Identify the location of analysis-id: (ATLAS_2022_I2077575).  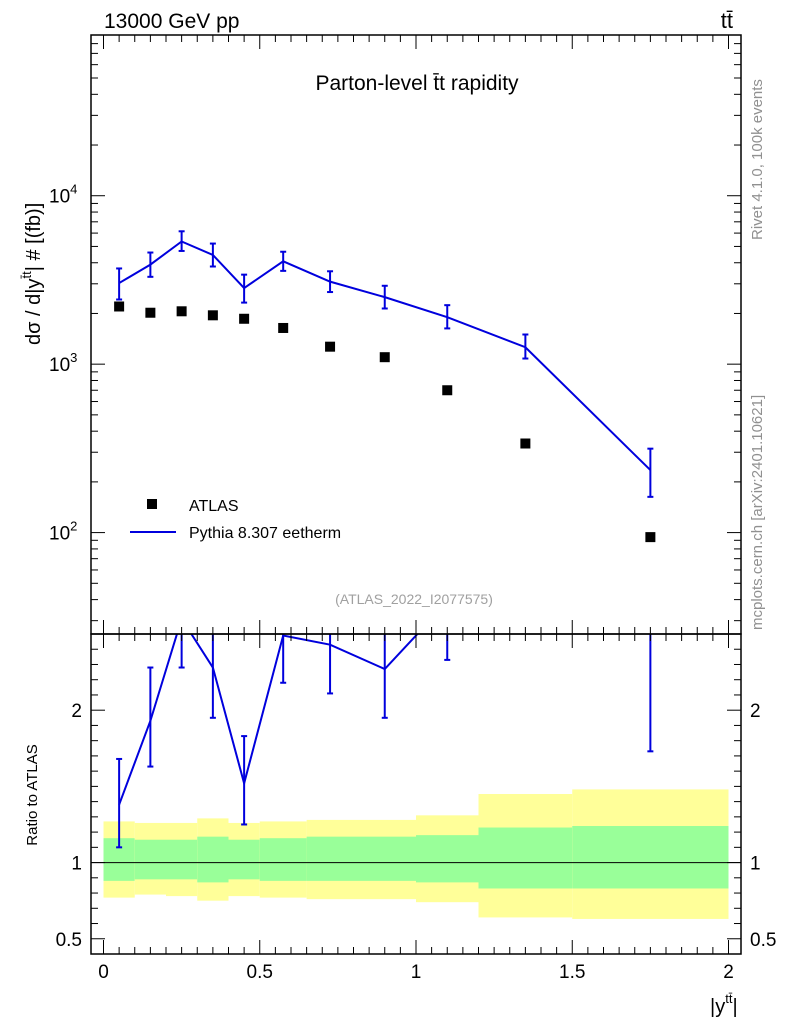
(414, 599).